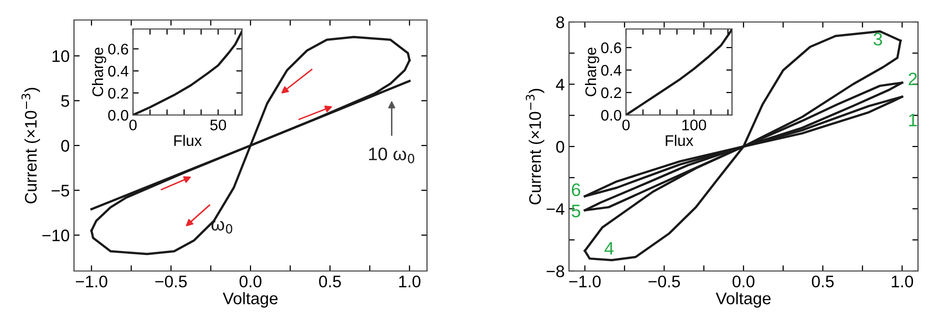 This screenshot has width=949, height=333. What do you see at coordinates (222, 227) in the screenshot?
I see `annotation: ω$_{0}$` at bounding box center [222, 227].